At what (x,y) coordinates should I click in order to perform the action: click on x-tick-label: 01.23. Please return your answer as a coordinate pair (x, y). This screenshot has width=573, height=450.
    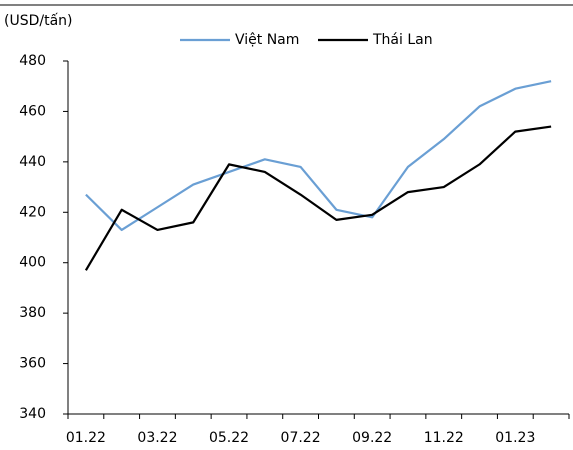
    Looking at the image, I should click on (515, 438).